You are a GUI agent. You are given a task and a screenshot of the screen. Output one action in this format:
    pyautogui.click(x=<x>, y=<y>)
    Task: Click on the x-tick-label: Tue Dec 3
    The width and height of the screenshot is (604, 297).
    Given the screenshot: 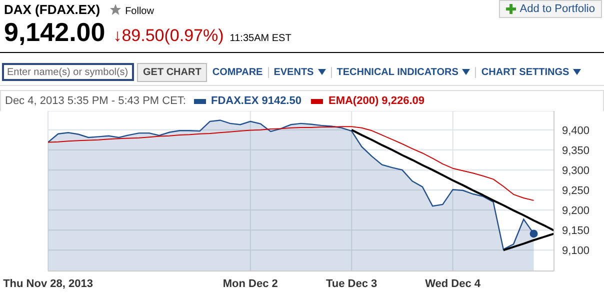 What is the action you would take?
    pyautogui.click(x=352, y=284)
    